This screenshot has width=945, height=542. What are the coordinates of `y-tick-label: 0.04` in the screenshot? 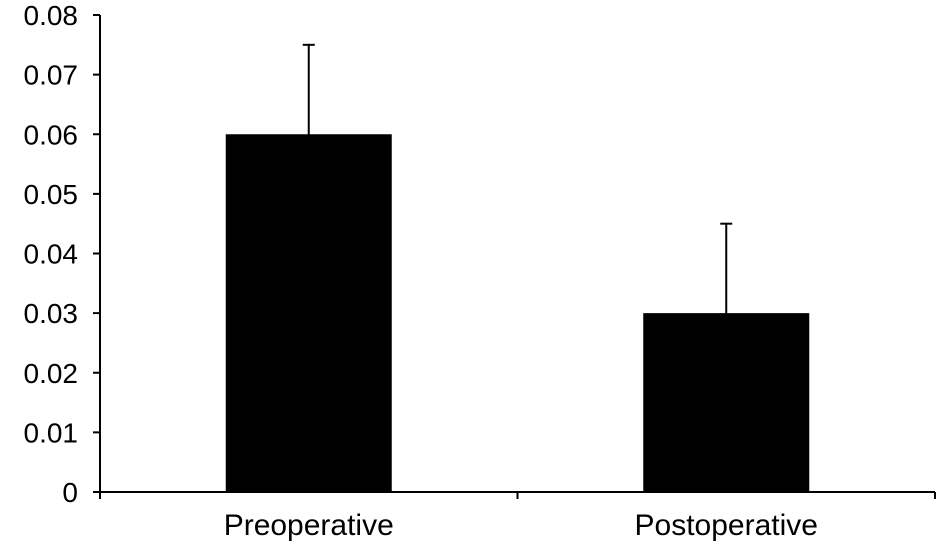 It's located at (51, 254).